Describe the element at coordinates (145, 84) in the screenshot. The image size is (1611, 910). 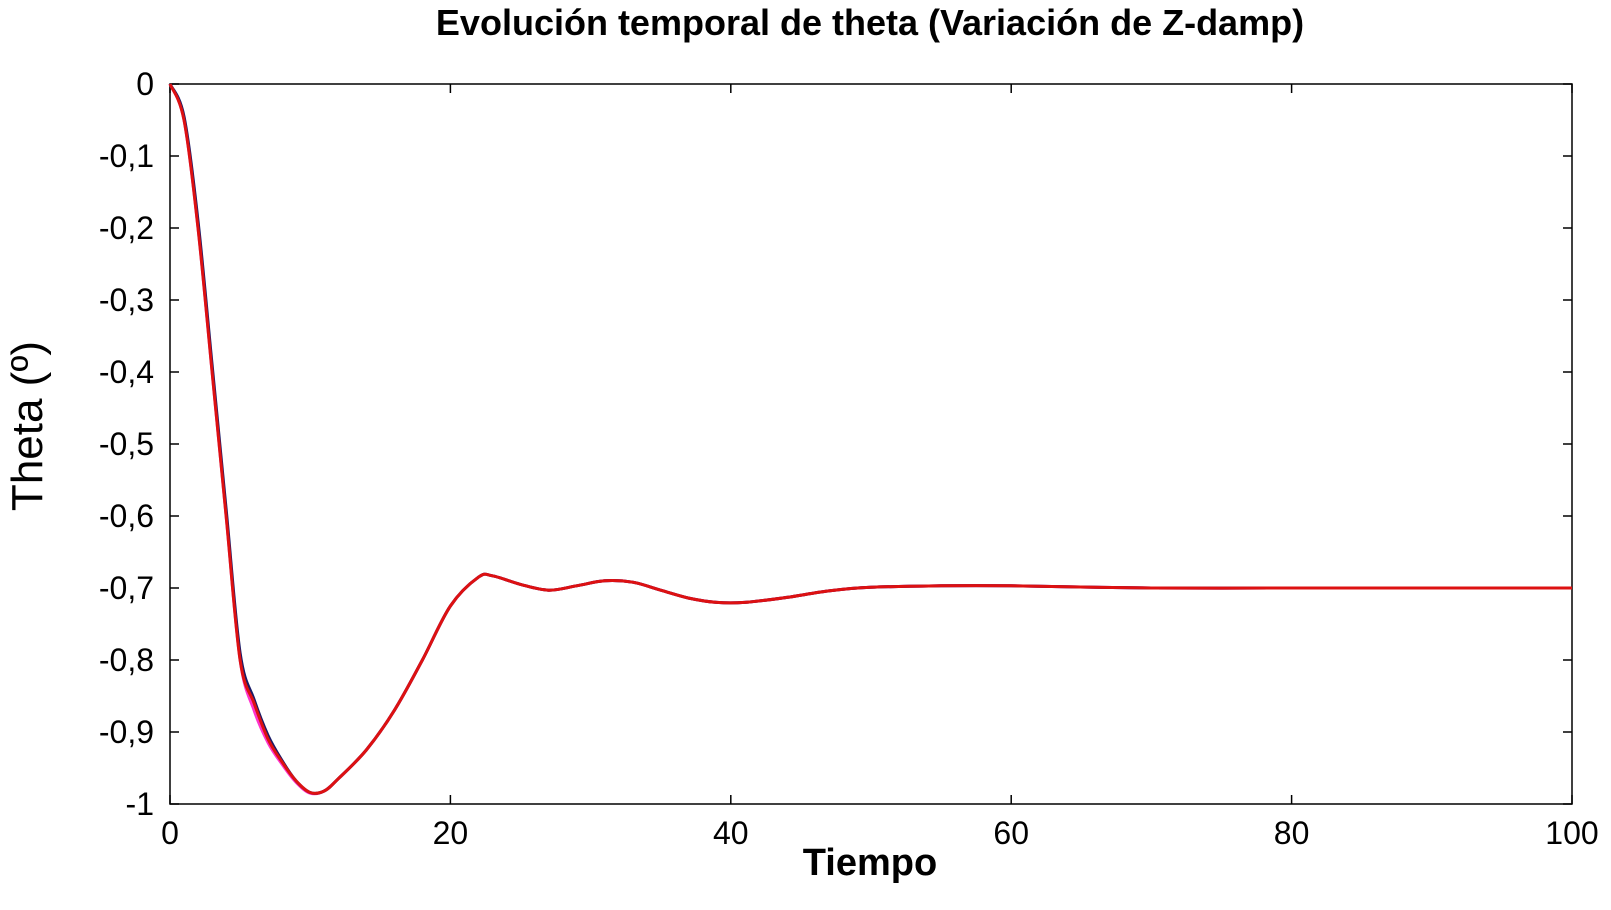
I see `y-tick-label: 0` at that location.